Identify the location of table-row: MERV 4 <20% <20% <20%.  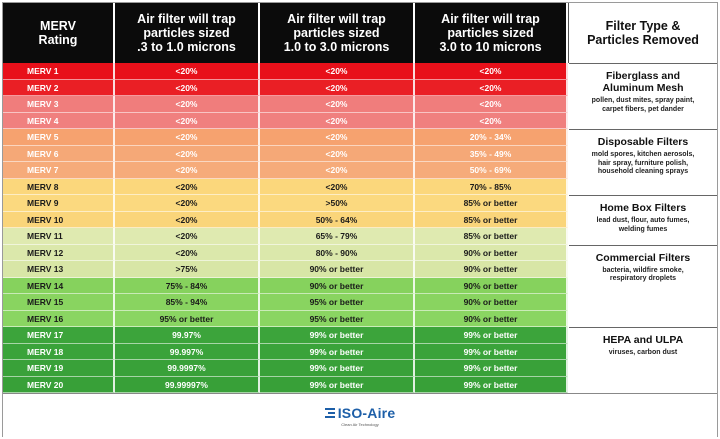
(285, 120).